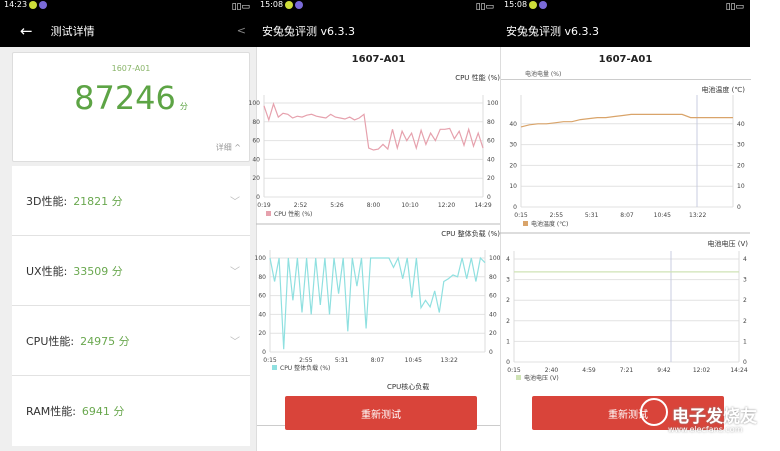 The width and height of the screenshot is (780, 451). I want to click on row-value: 33509 分, so click(98, 271).